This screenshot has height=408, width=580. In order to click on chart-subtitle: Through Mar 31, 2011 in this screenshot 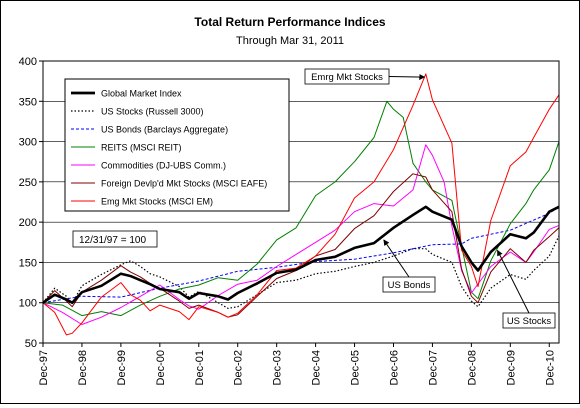, I will do `click(290, 41)`.